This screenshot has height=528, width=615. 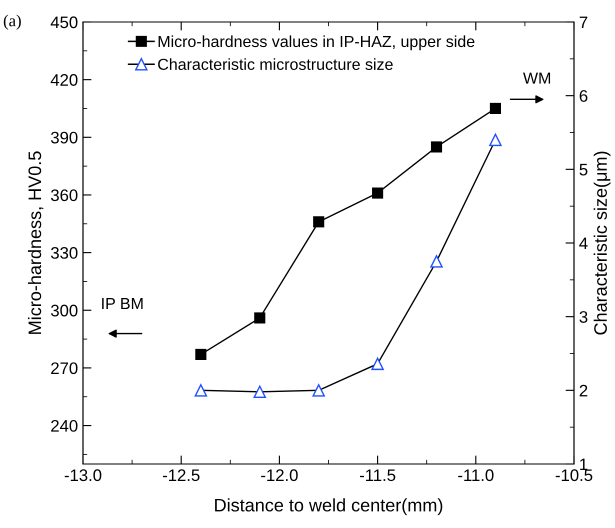 What do you see at coordinates (64, 310) in the screenshot?
I see `y-tick-label: 300` at bounding box center [64, 310].